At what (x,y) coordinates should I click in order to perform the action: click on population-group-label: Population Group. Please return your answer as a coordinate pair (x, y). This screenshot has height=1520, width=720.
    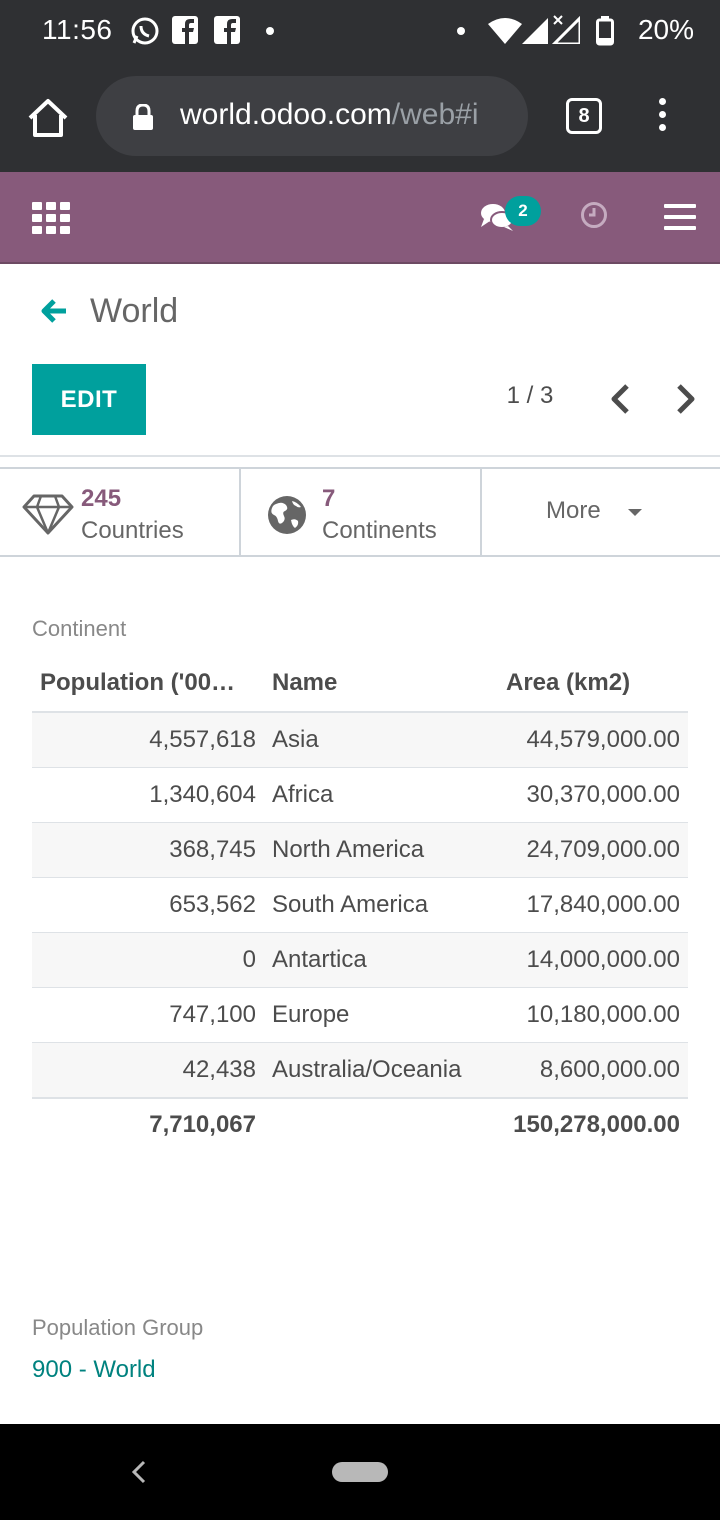
    Looking at the image, I should click on (118, 1327).